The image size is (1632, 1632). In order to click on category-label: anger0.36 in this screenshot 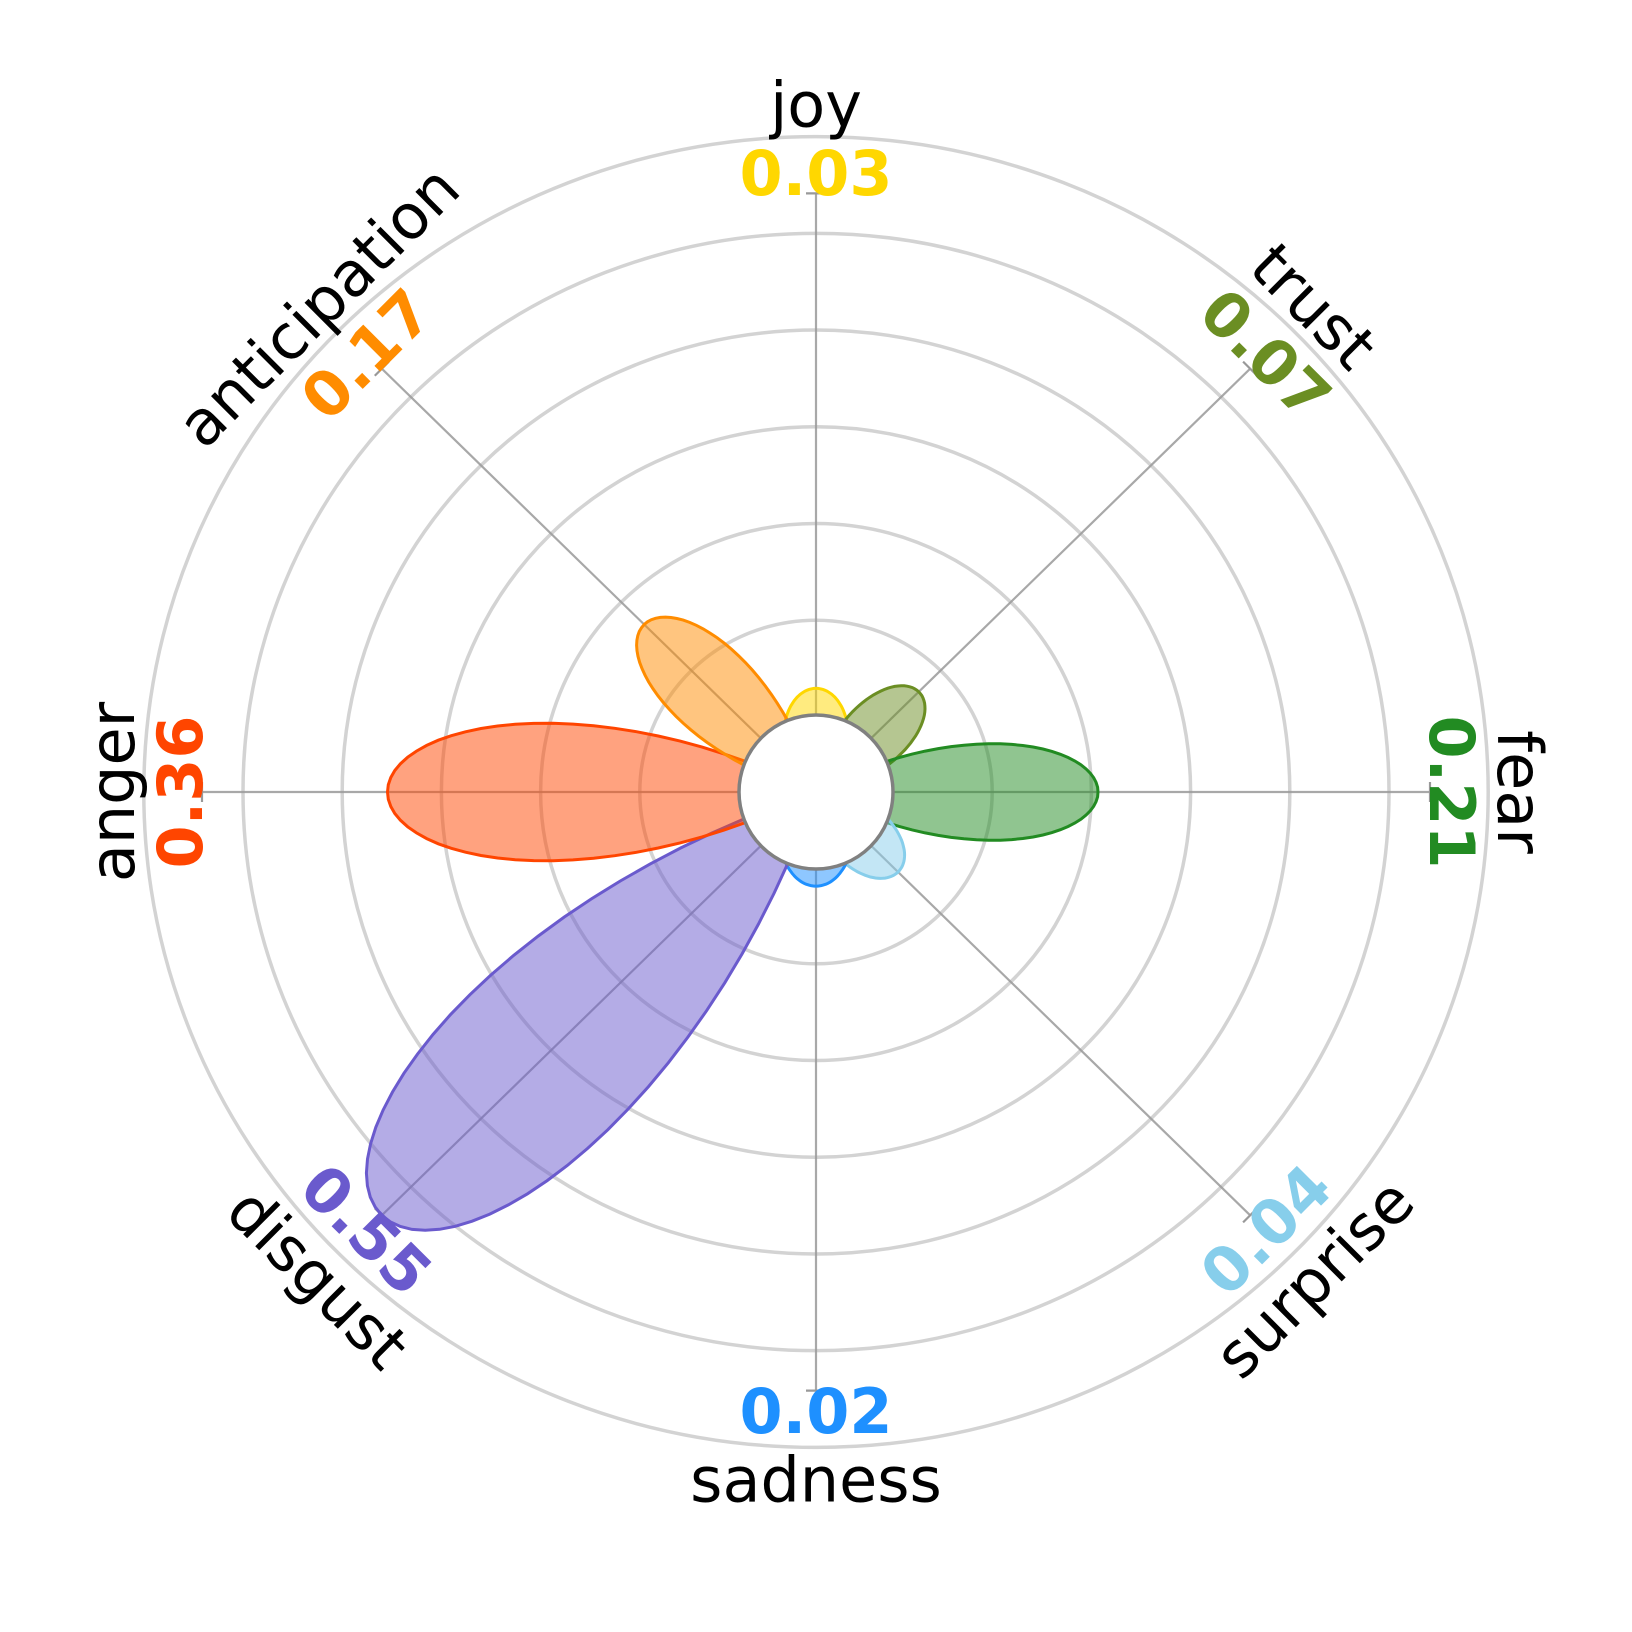, I will do `click(145, 791)`.